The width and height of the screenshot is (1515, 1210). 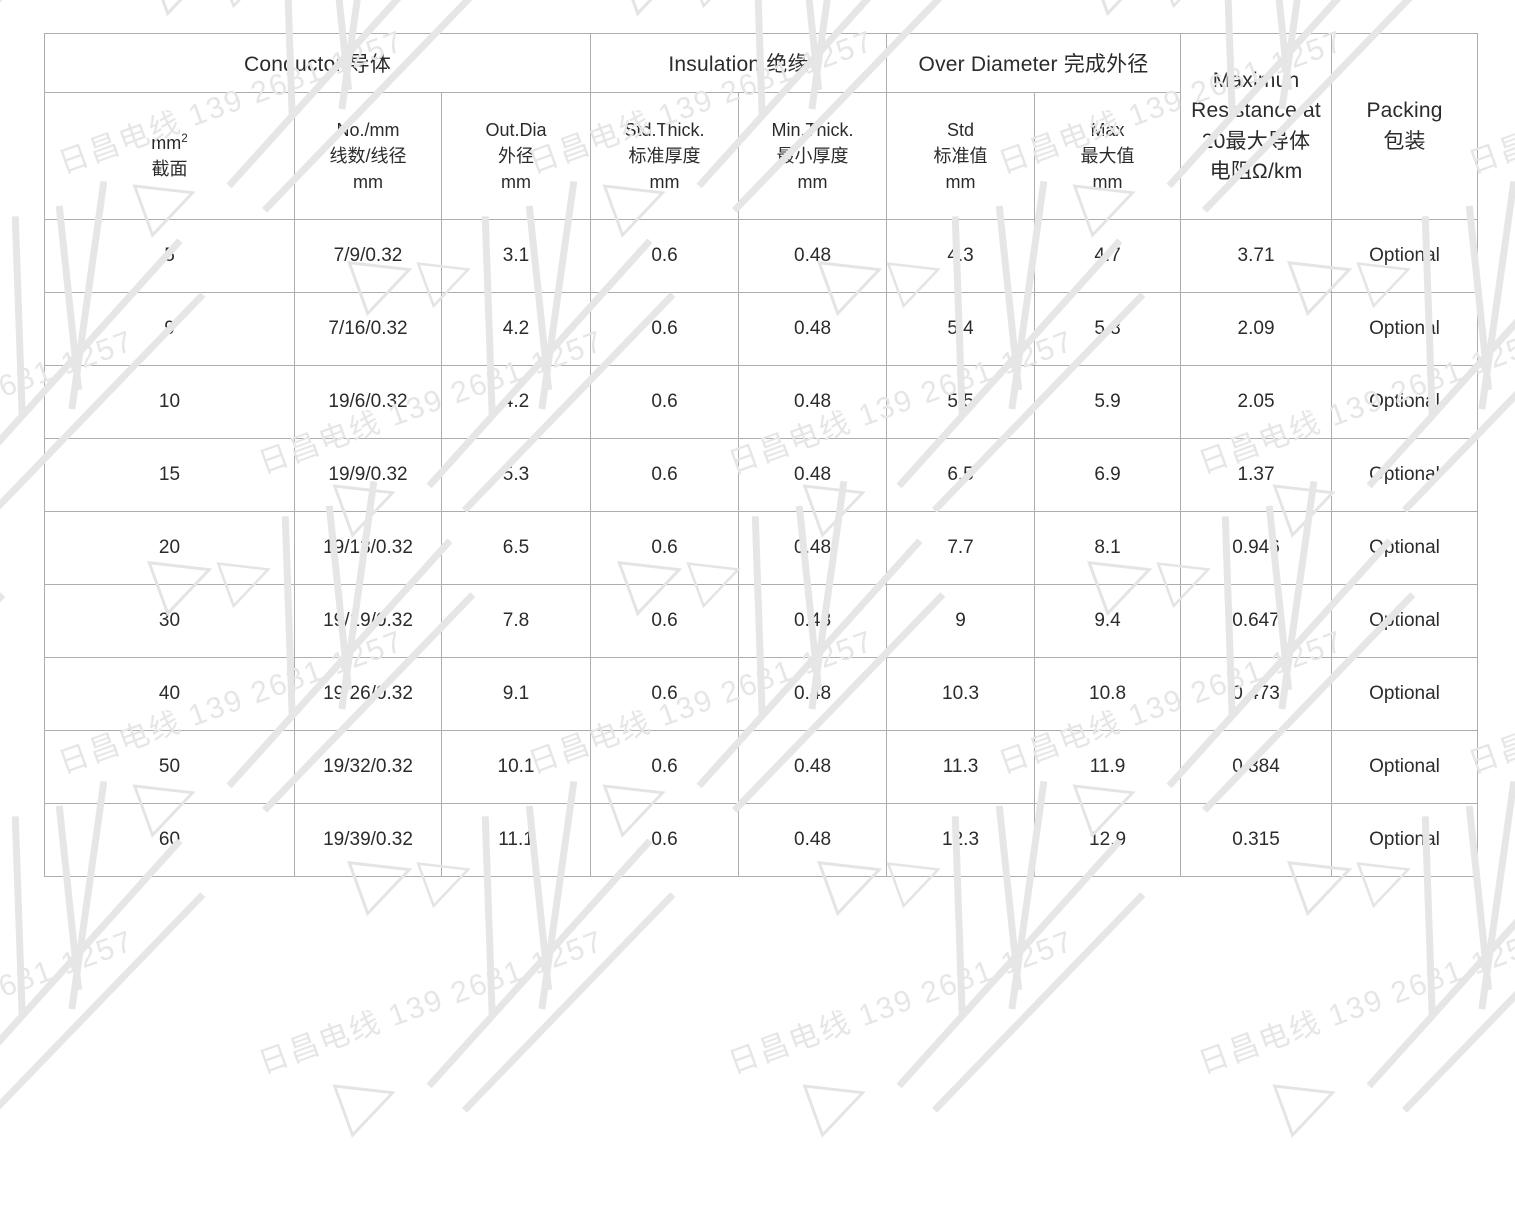 What do you see at coordinates (1256, 840) in the screenshot?
I see `cell-max_resistance_ohm_km: 0.315` at bounding box center [1256, 840].